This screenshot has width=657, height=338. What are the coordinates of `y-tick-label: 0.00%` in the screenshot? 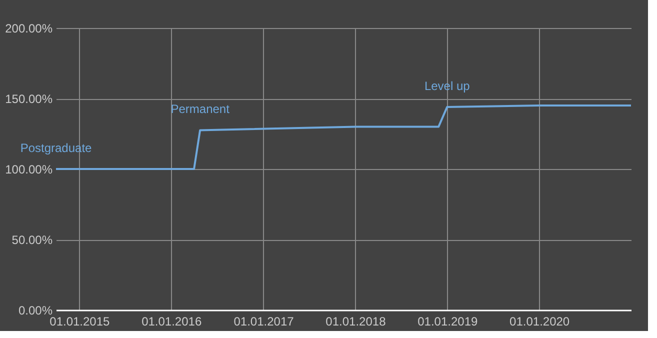 It's located at (35, 311).